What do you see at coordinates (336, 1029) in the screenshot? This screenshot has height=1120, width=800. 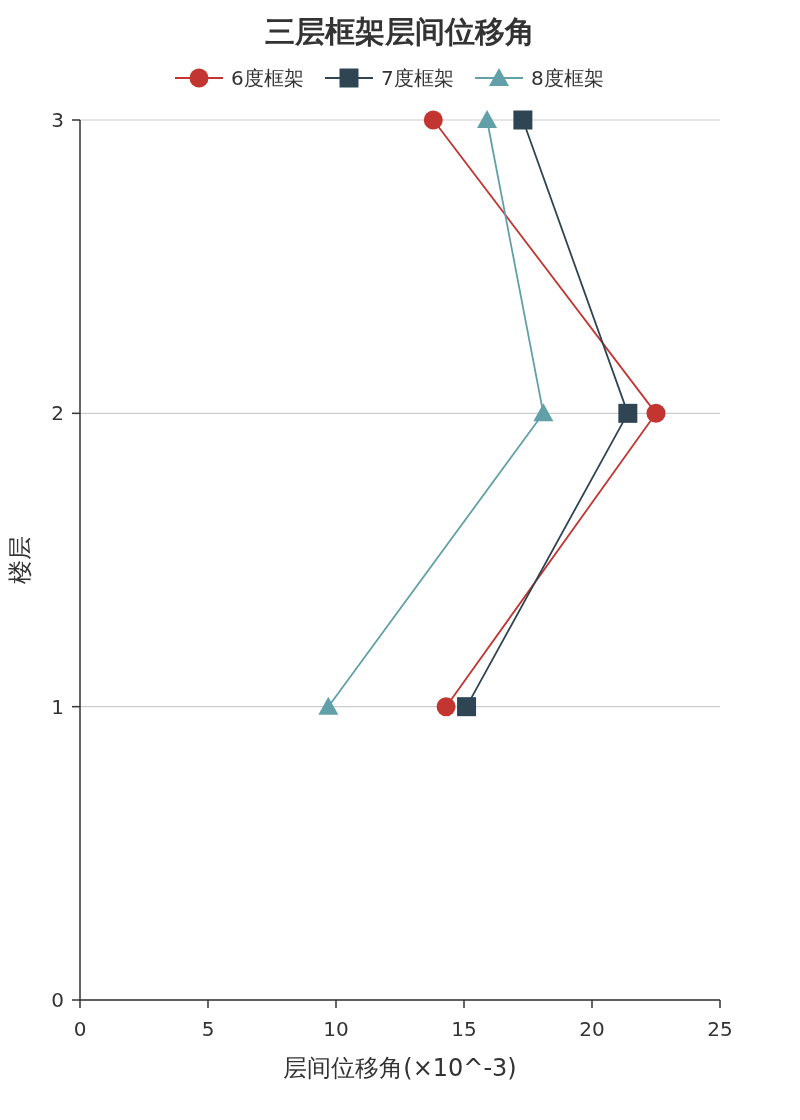 I see `x-tick-label: 10` at bounding box center [336, 1029].